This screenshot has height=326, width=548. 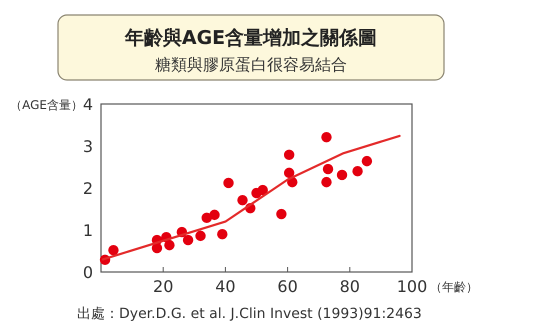 What do you see at coordinates (87, 230) in the screenshot?
I see `y-tick-label: 1` at bounding box center [87, 230].